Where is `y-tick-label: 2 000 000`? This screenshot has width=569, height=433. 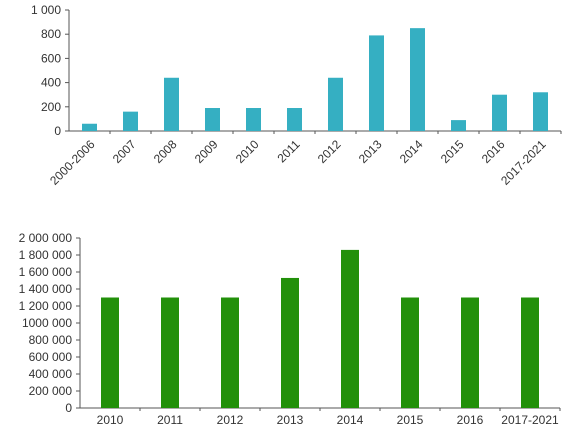 y-tick-label: 2 000 000 is located at coordinates (46, 238).